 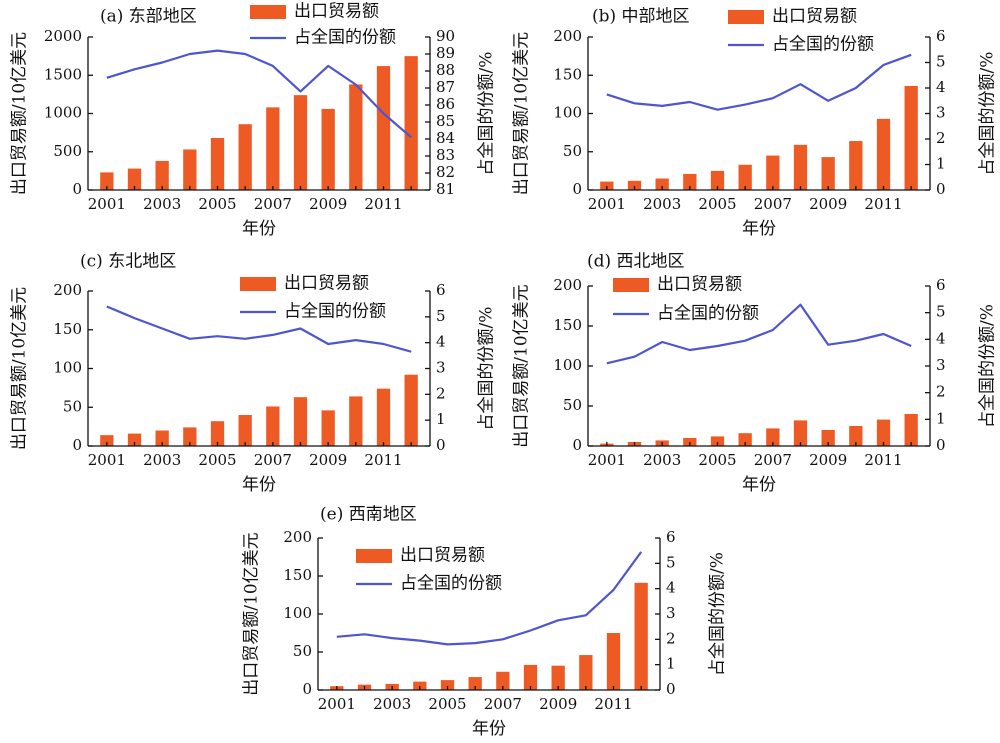 I want to click on panel-title: (c) 东北地区, so click(x=128, y=262).